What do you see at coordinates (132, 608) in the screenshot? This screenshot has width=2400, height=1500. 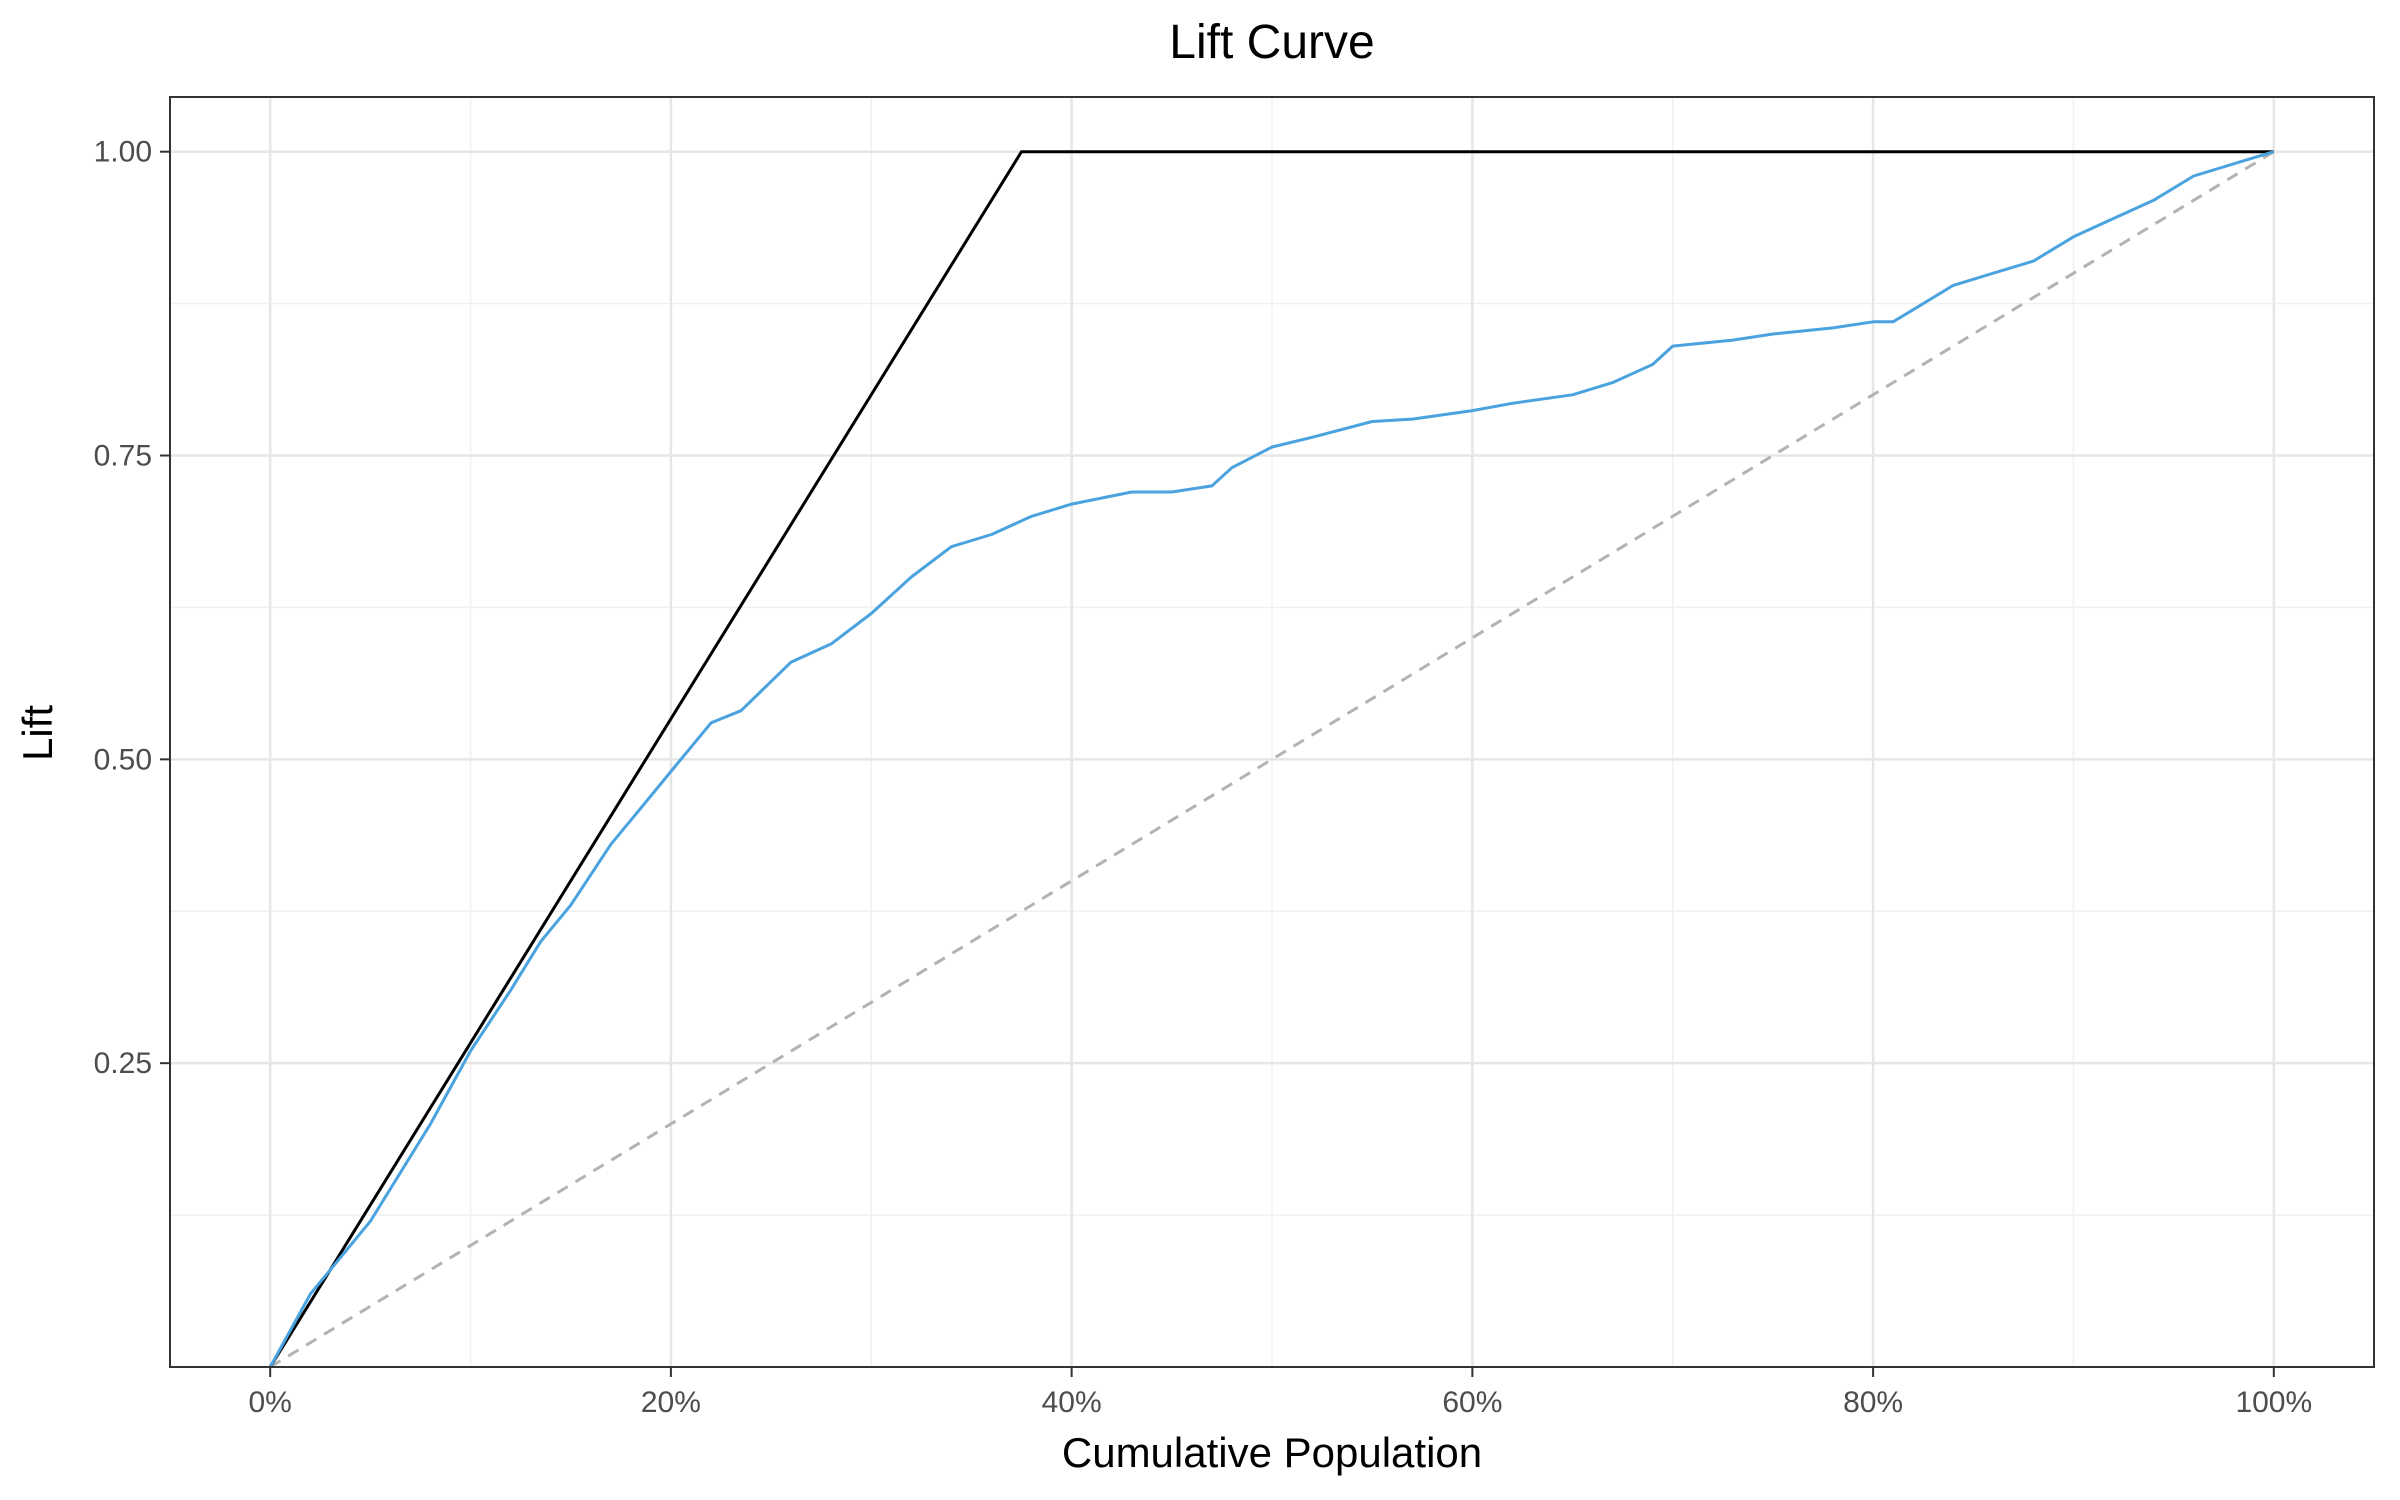 I see `y-axis-ticks: 0.25 0.50 0.75 1.00` at bounding box center [132, 608].